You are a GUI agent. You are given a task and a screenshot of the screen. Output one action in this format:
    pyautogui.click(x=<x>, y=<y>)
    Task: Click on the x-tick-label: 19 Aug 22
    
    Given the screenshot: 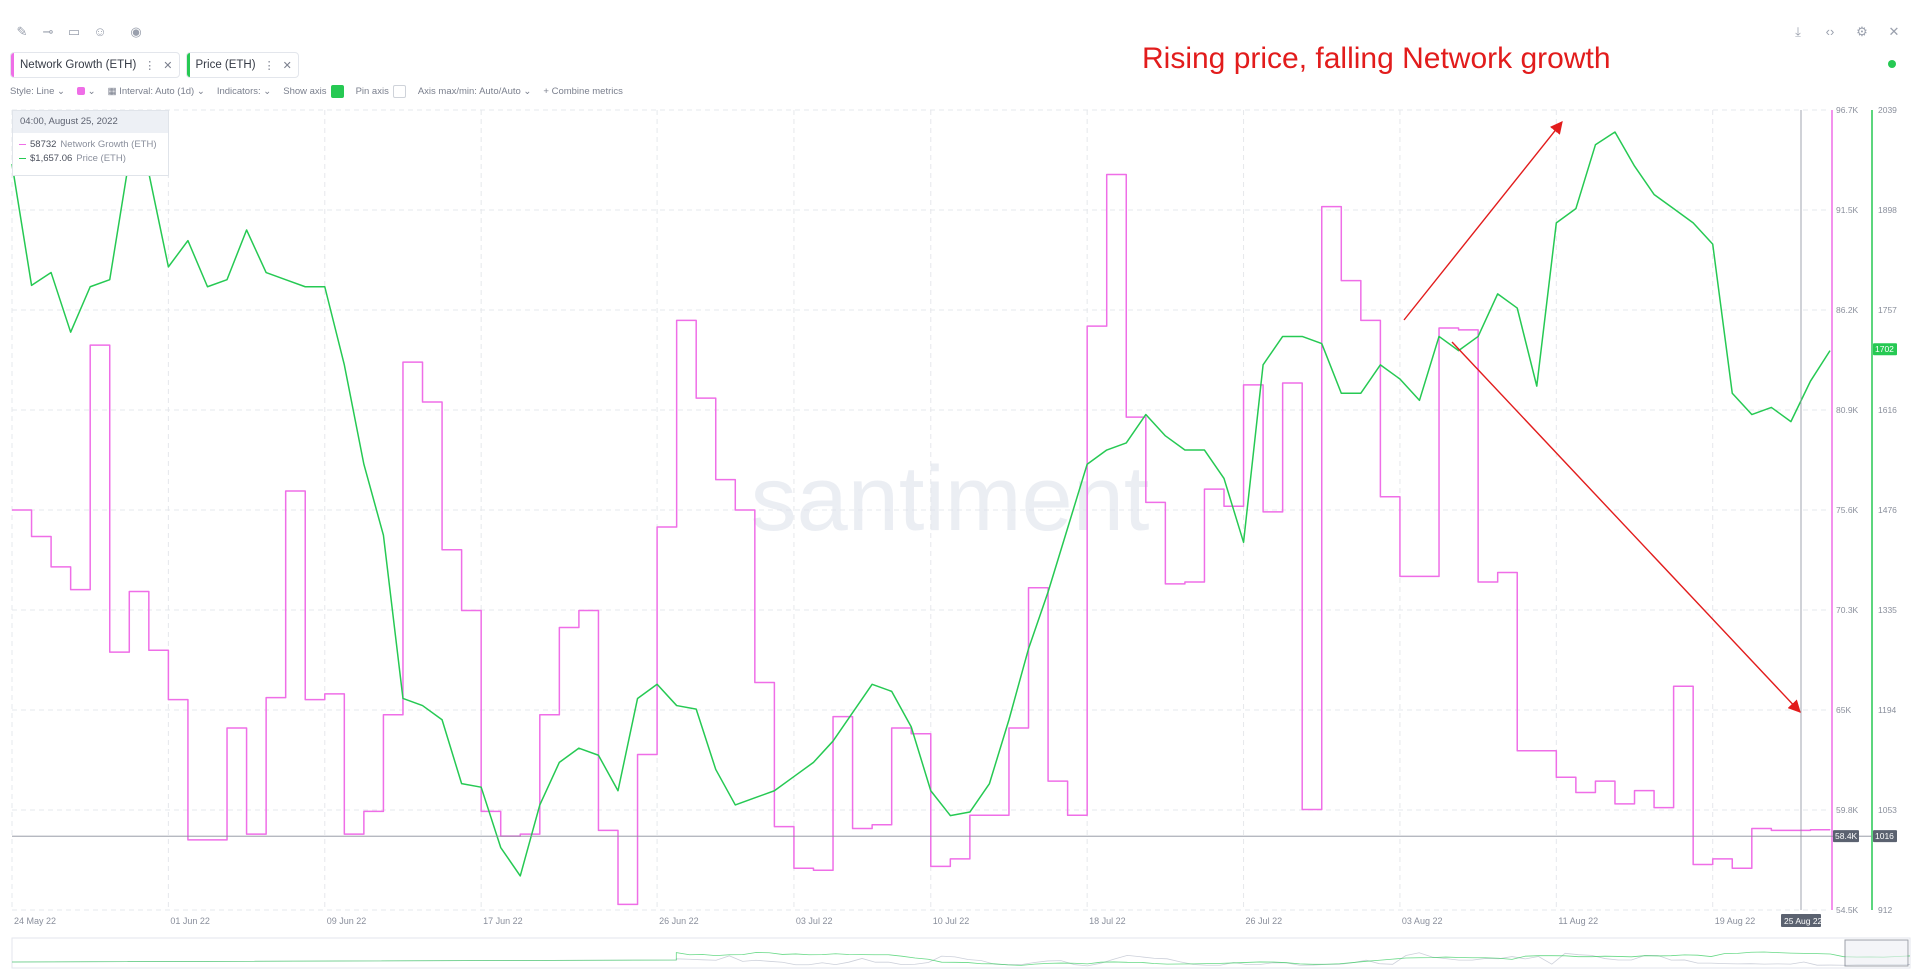 What is the action you would take?
    pyautogui.click(x=1735, y=921)
    